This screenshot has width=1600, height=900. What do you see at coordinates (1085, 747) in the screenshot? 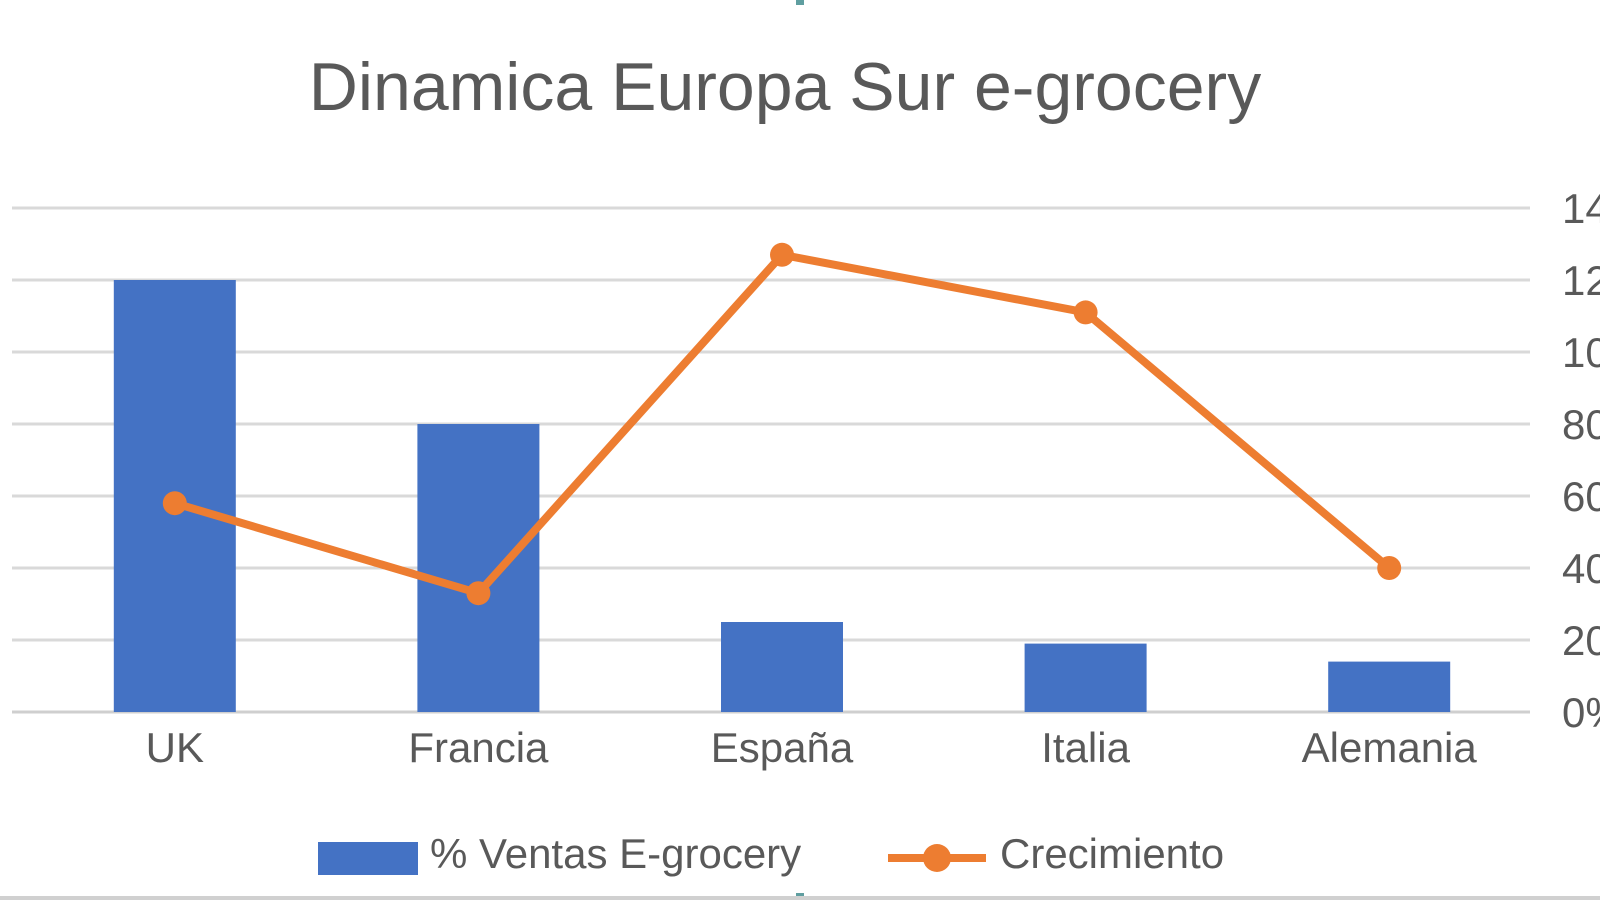
I see `x-tick-label: Italia` at bounding box center [1085, 747].